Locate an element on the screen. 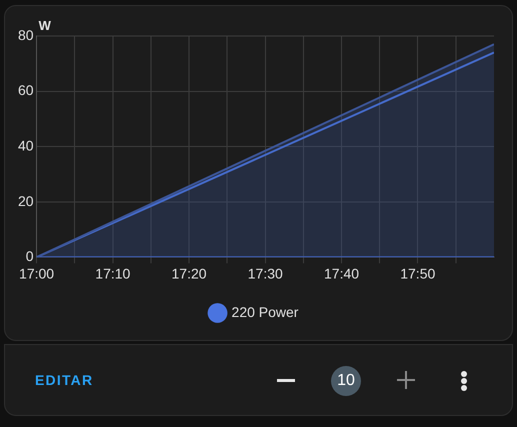 The height and width of the screenshot is (427, 517). y-axis-title: W is located at coordinates (45, 26).